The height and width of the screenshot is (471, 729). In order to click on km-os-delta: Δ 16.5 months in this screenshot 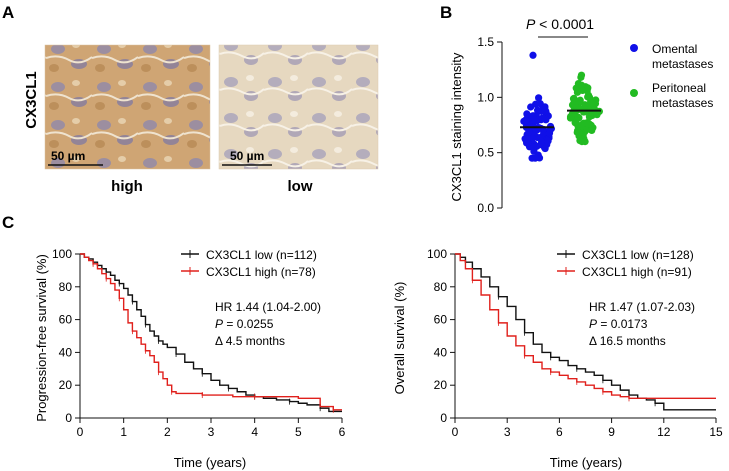, I will do `click(627, 341)`.